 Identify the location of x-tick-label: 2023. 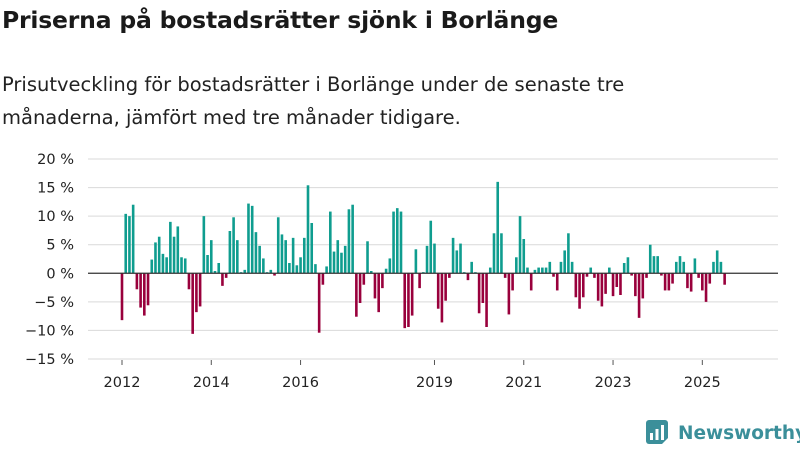
(613, 383).